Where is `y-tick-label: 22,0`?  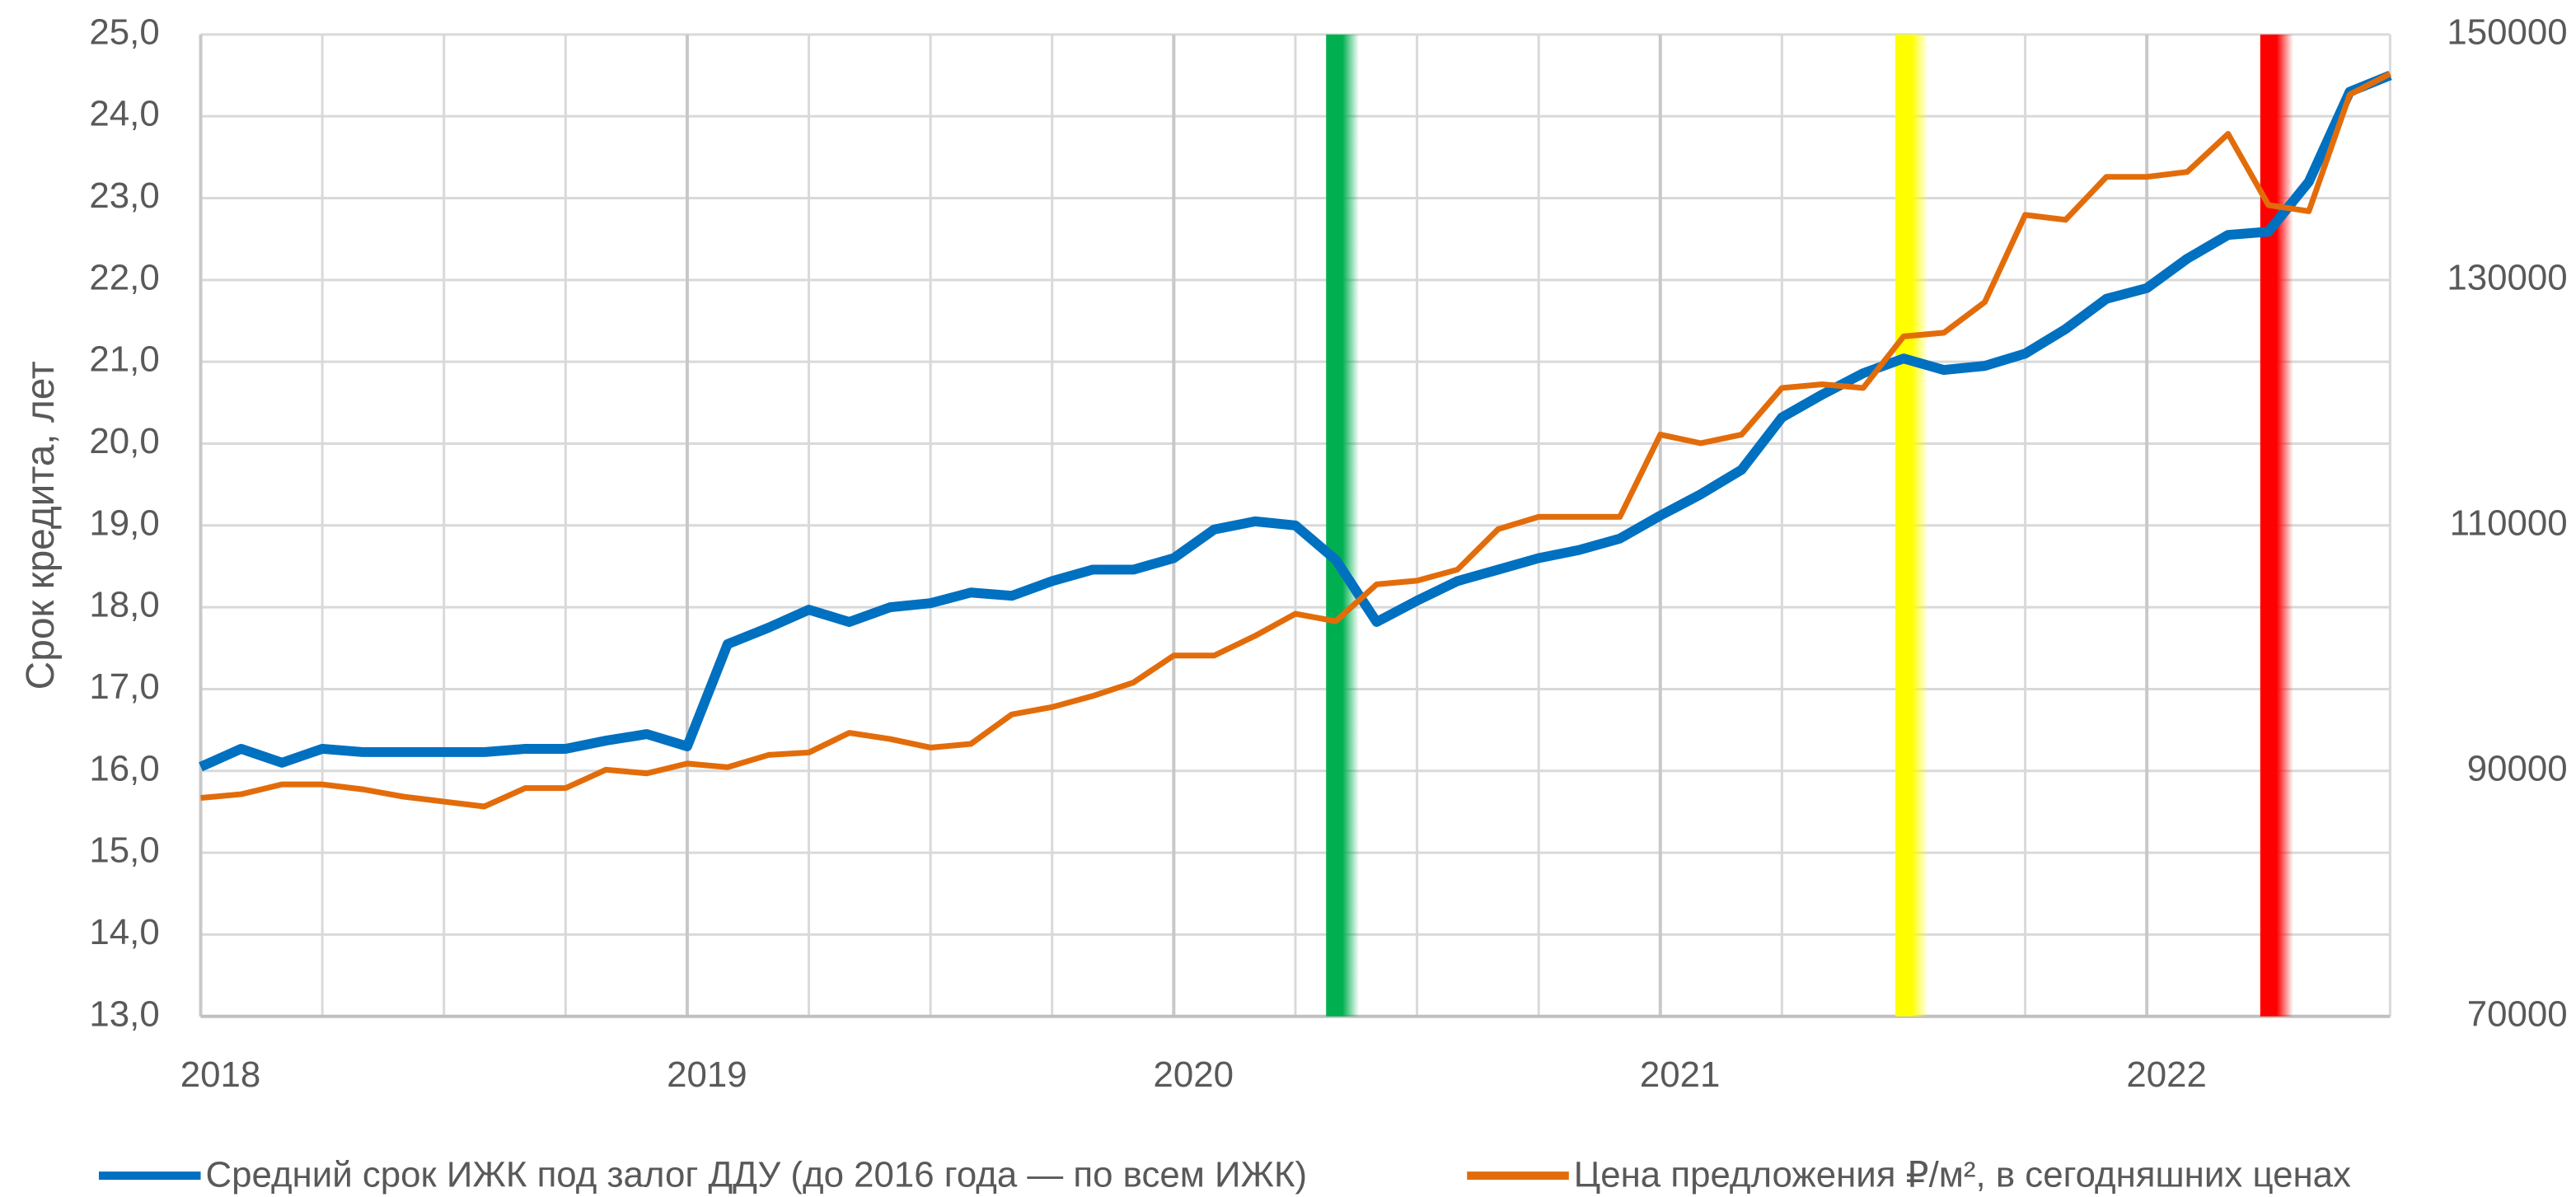 y-tick-label: 22,0 is located at coordinates (124, 277).